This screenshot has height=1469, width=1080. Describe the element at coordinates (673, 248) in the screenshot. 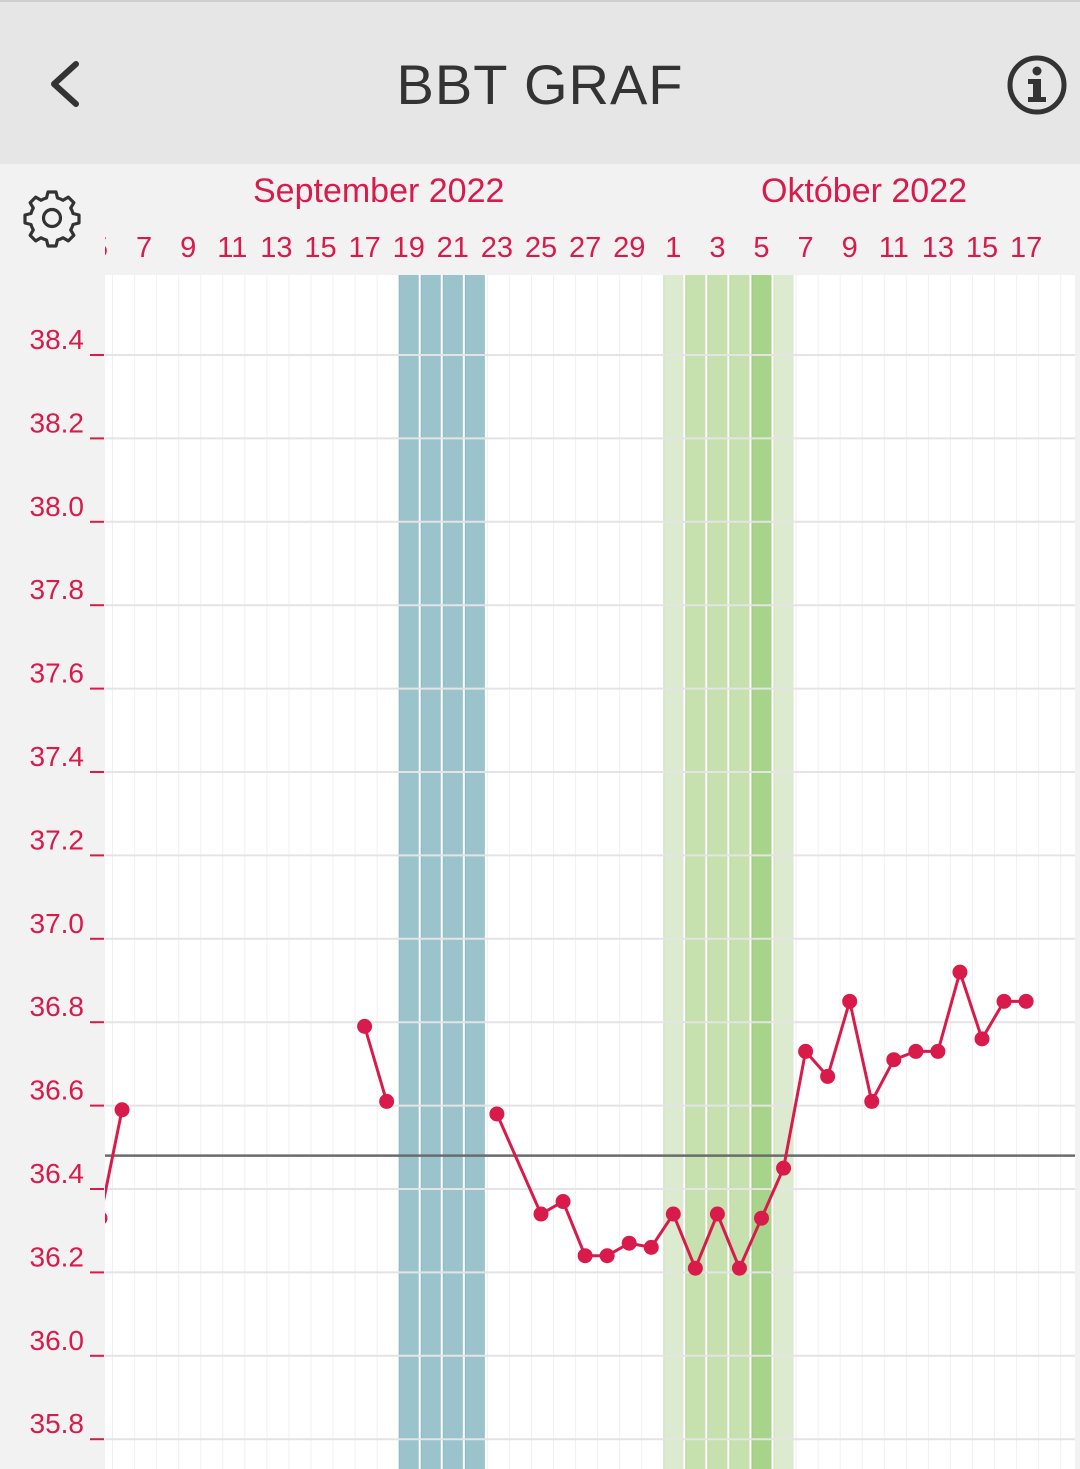

I see `x-tick-label: 1` at that location.